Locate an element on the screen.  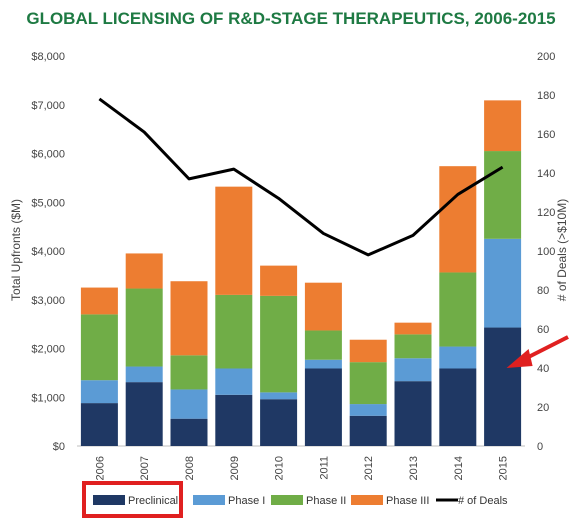
bar-phase-ii-2011 is located at coordinates (323, 345).